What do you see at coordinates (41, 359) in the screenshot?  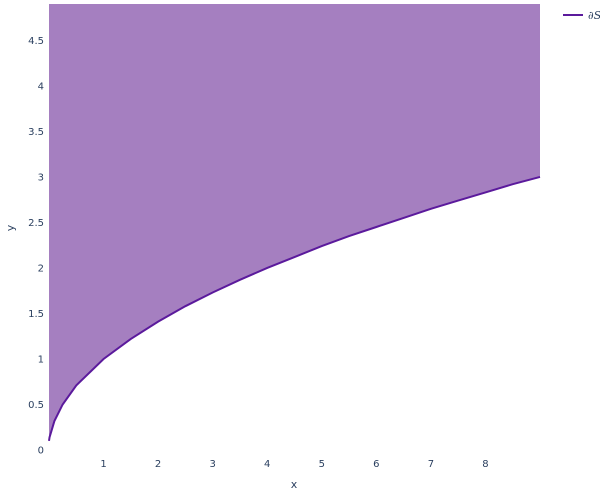 I see `y-tick-label: 1` at bounding box center [41, 359].